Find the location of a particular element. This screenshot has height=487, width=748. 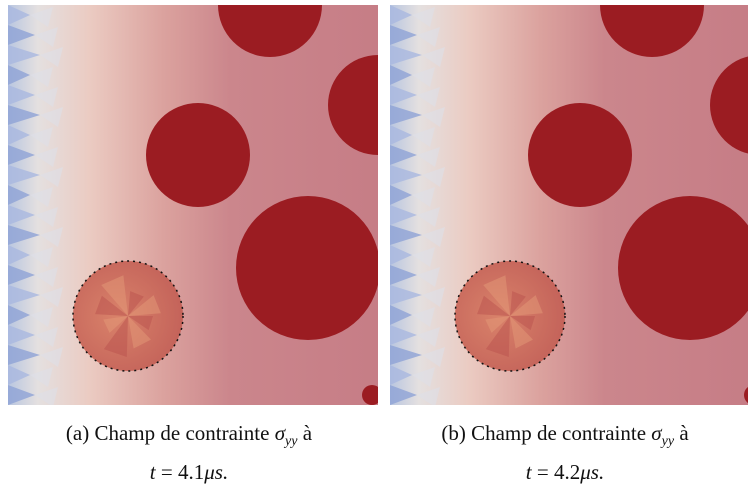

caption-text: à is located at coordinates (684, 433).